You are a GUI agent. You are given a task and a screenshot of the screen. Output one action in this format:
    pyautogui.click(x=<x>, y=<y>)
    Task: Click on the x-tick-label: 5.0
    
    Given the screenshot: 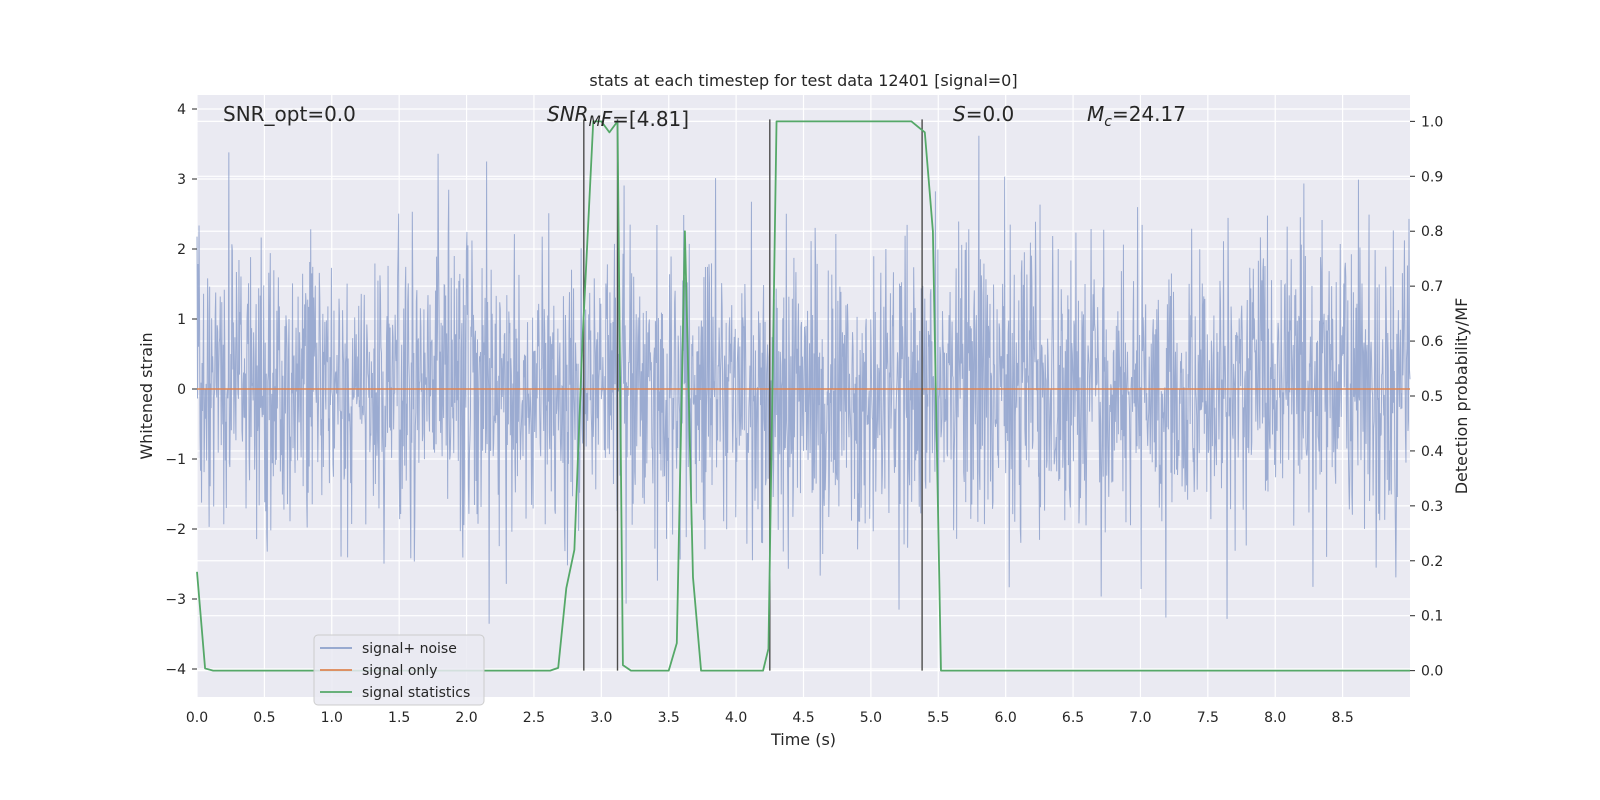 What is the action you would take?
    pyautogui.click(x=871, y=718)
    